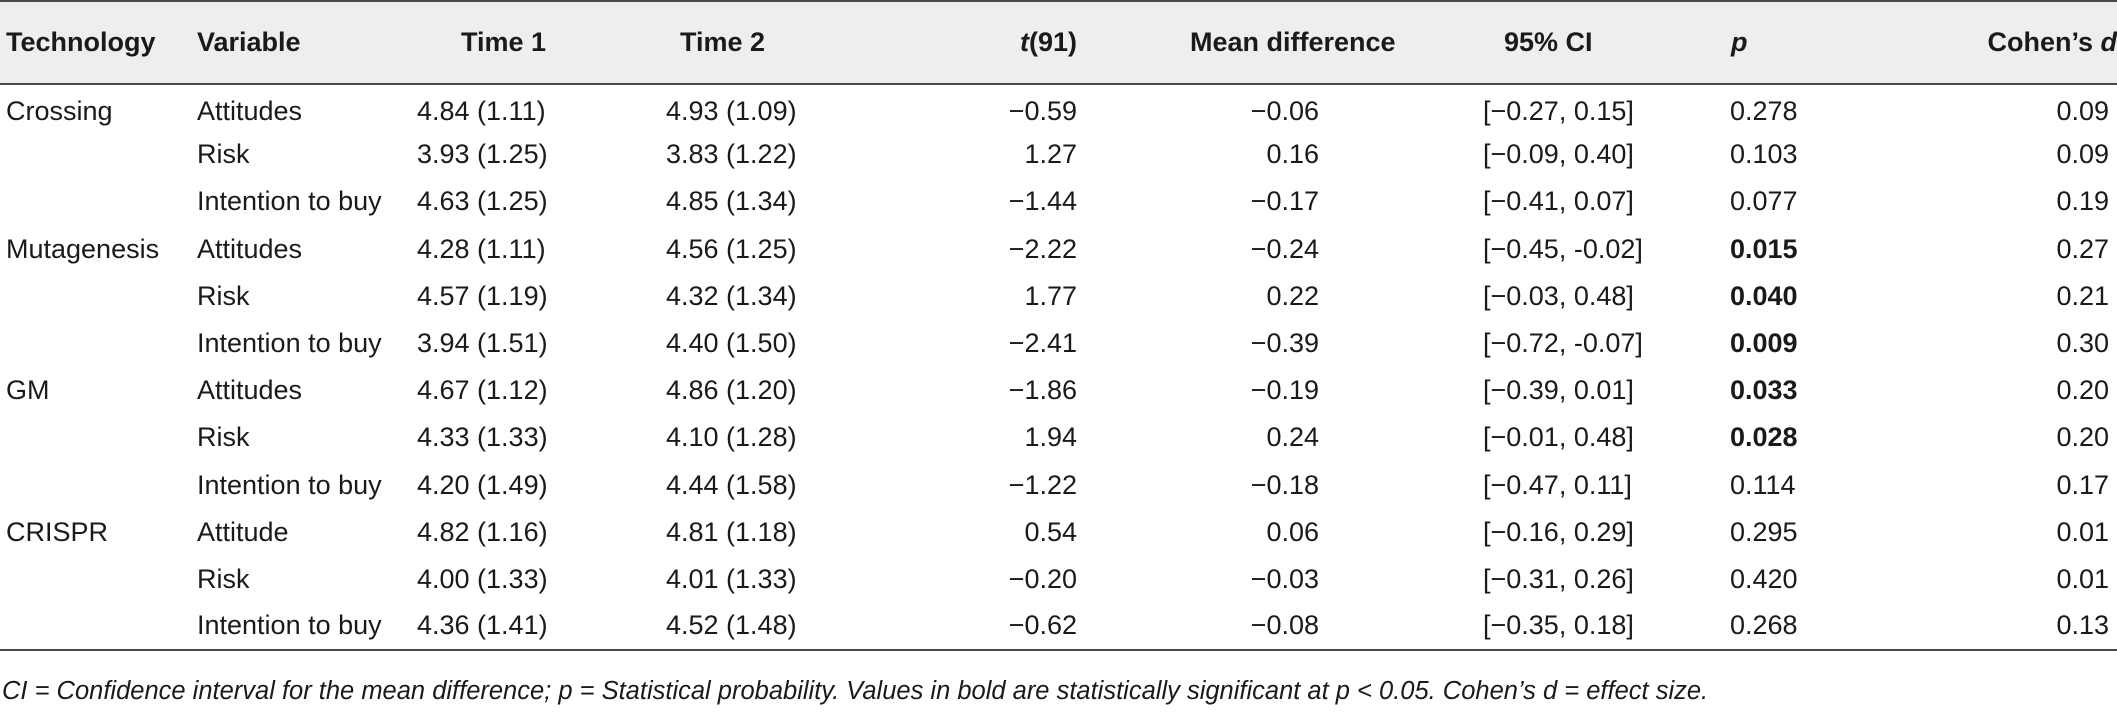 This screenshot has height=717, width=2117. What do you see at coordinates (731, 437) in the screenshot?
I see `cell-time2: 4.10 (1.28)` at bounding box center [731, 437].